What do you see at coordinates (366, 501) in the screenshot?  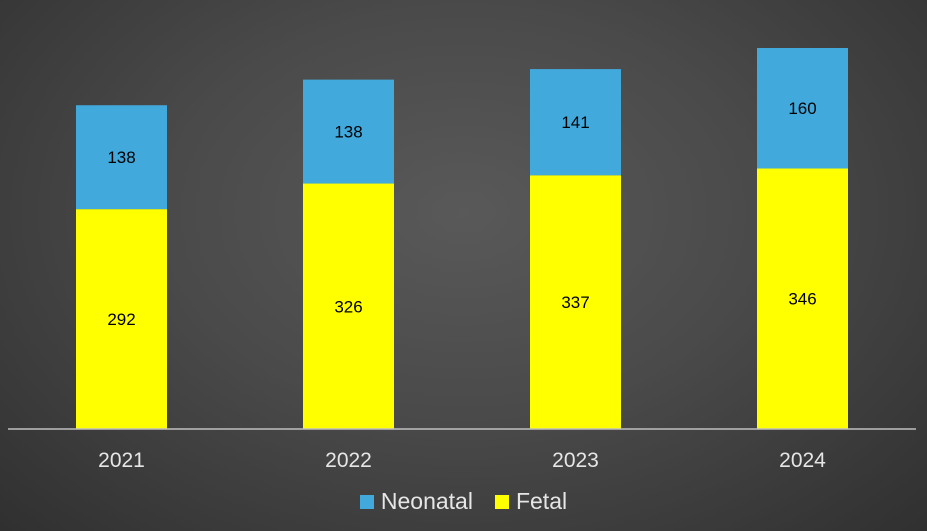 I see `legend-swatch-neonatal` at bounding box center [366, 501].